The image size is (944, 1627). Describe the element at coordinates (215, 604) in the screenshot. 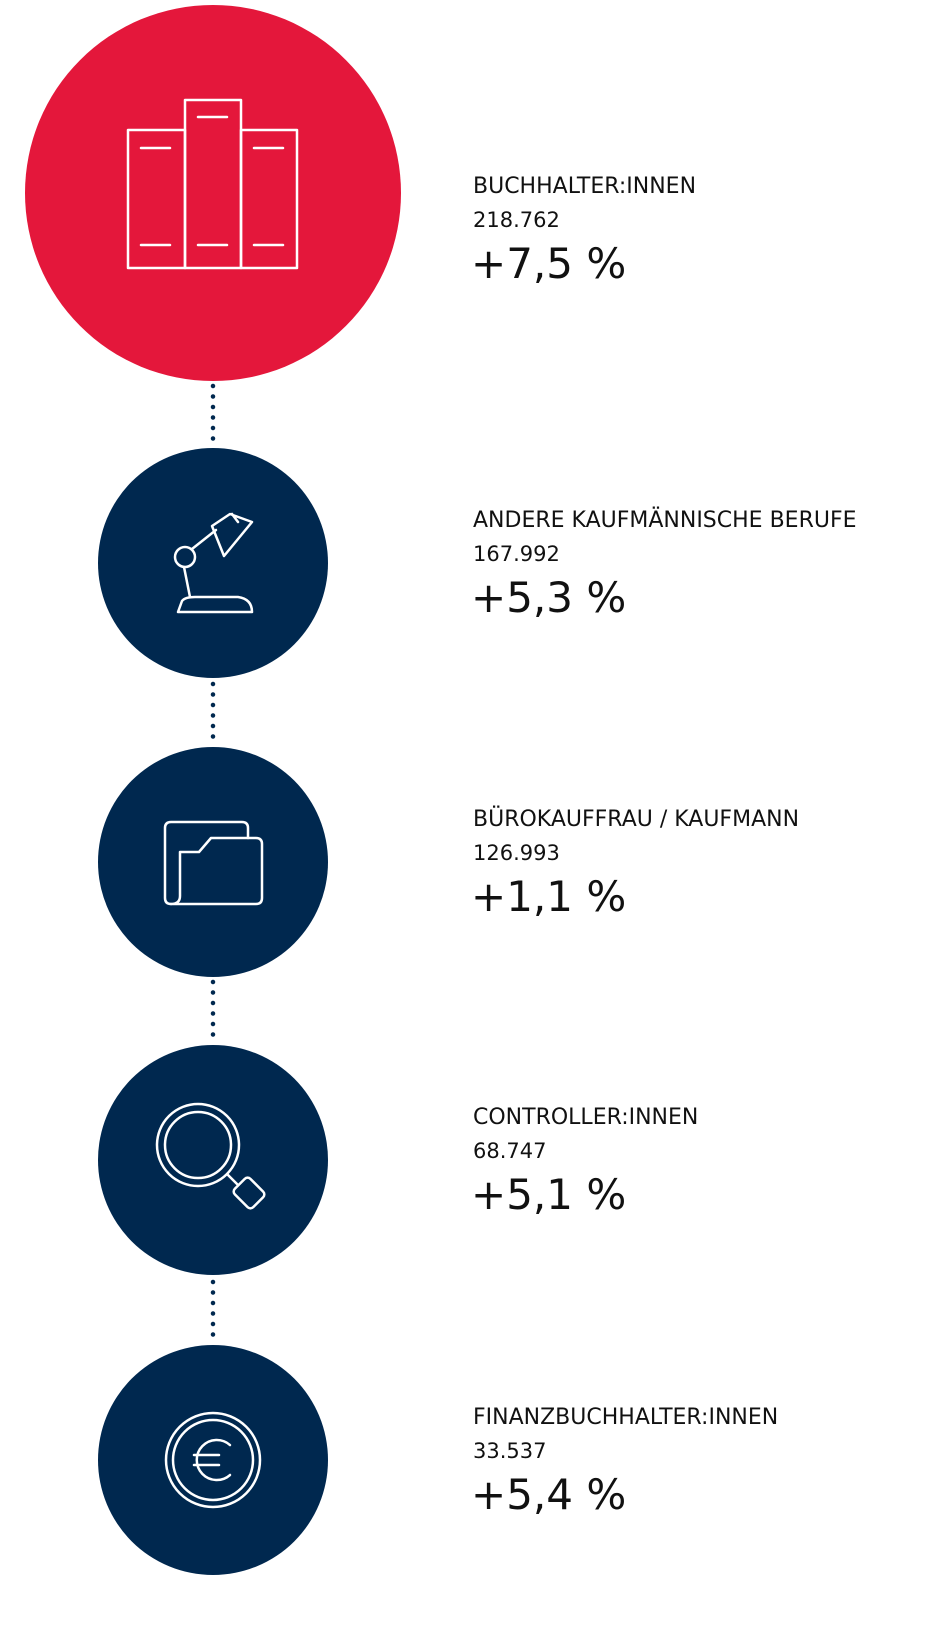

I see `lamp-base` at that location.